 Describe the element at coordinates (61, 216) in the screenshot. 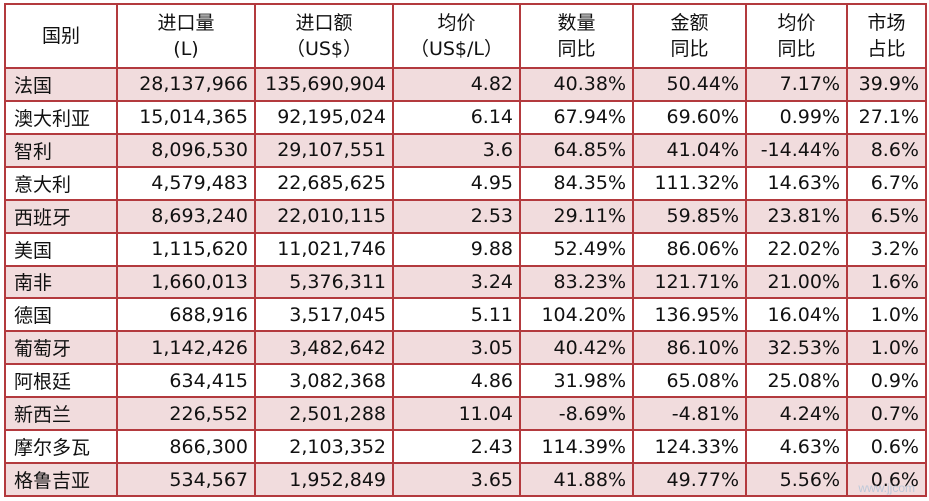

I see `cell-country: 西班牙` at that location.